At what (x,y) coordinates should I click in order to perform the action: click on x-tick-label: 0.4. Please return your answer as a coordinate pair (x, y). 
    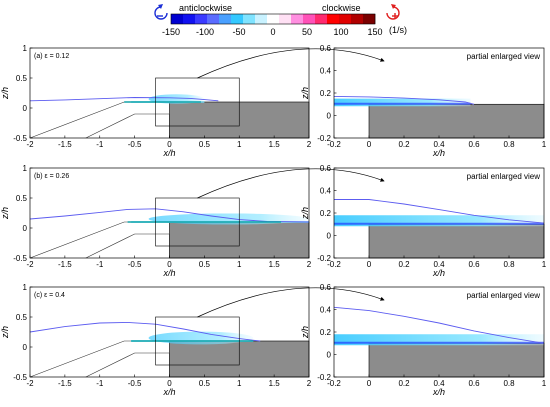
    Looking at the image, I should click on (439, 264).